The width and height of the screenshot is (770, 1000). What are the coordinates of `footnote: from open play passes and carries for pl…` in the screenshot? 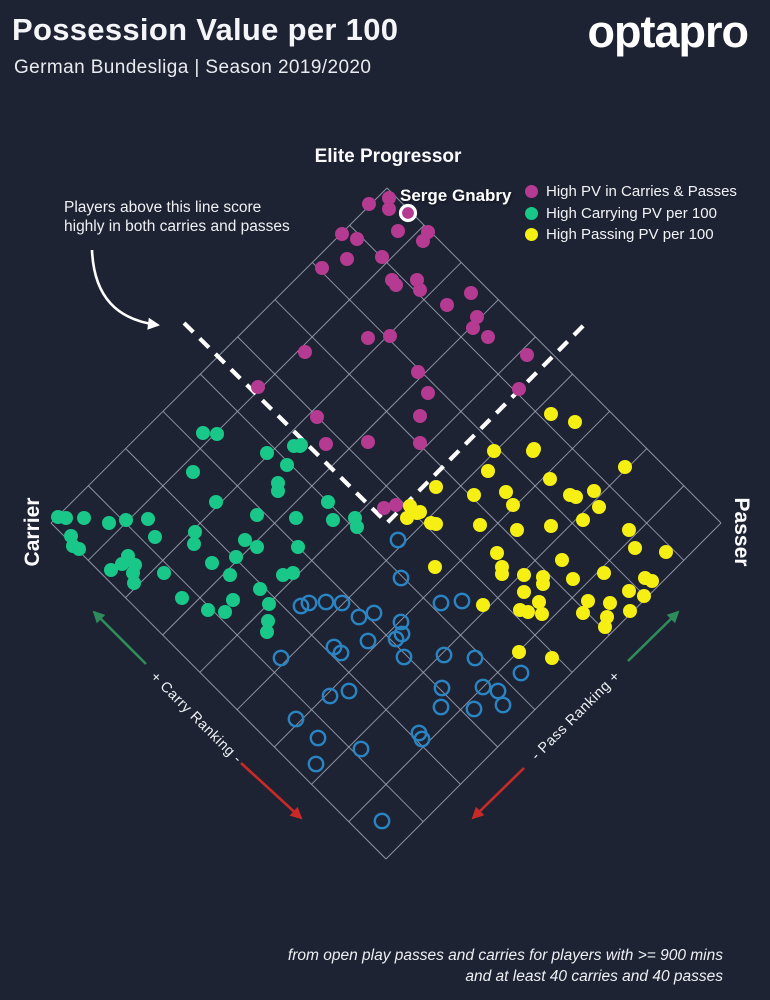 It's located at (505, 966).